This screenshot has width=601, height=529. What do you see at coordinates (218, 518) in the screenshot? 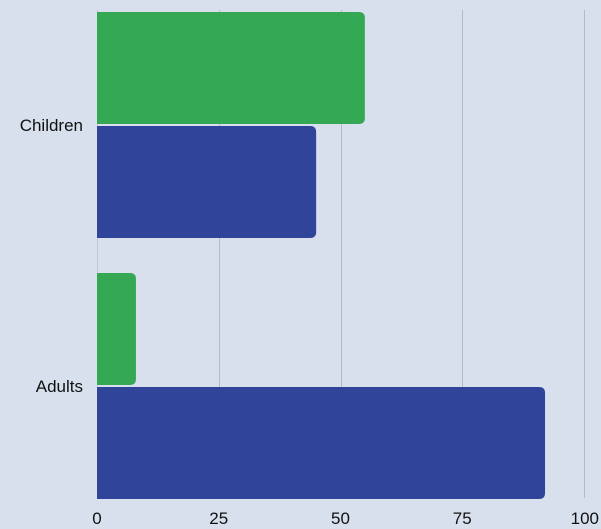
I see `x-tick-label-25: 25` at bounding box center [218, 518].